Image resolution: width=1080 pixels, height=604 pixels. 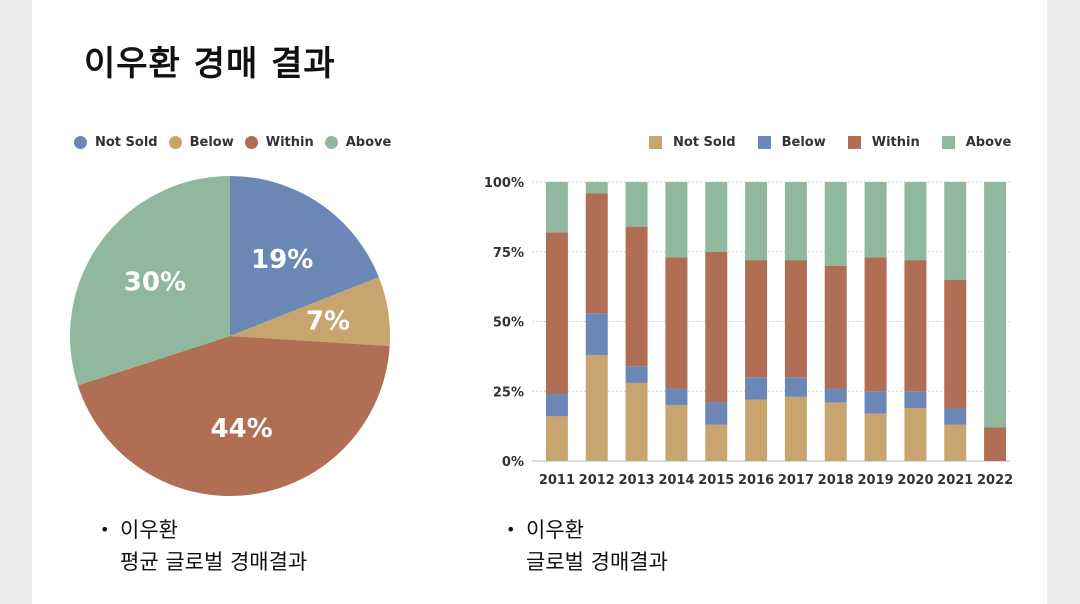 What do you see at coordinates (995, 480) in the screenshot?
I see `x-tick-label: 2022` at bounding box center [995, 480].